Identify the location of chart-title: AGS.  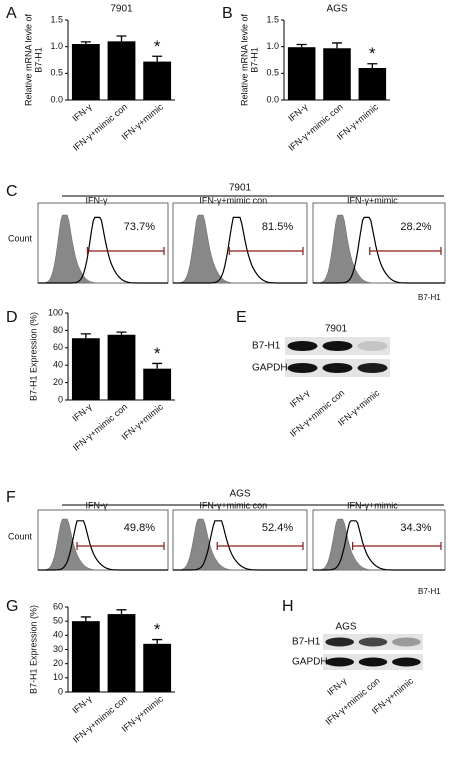
(336, 9).